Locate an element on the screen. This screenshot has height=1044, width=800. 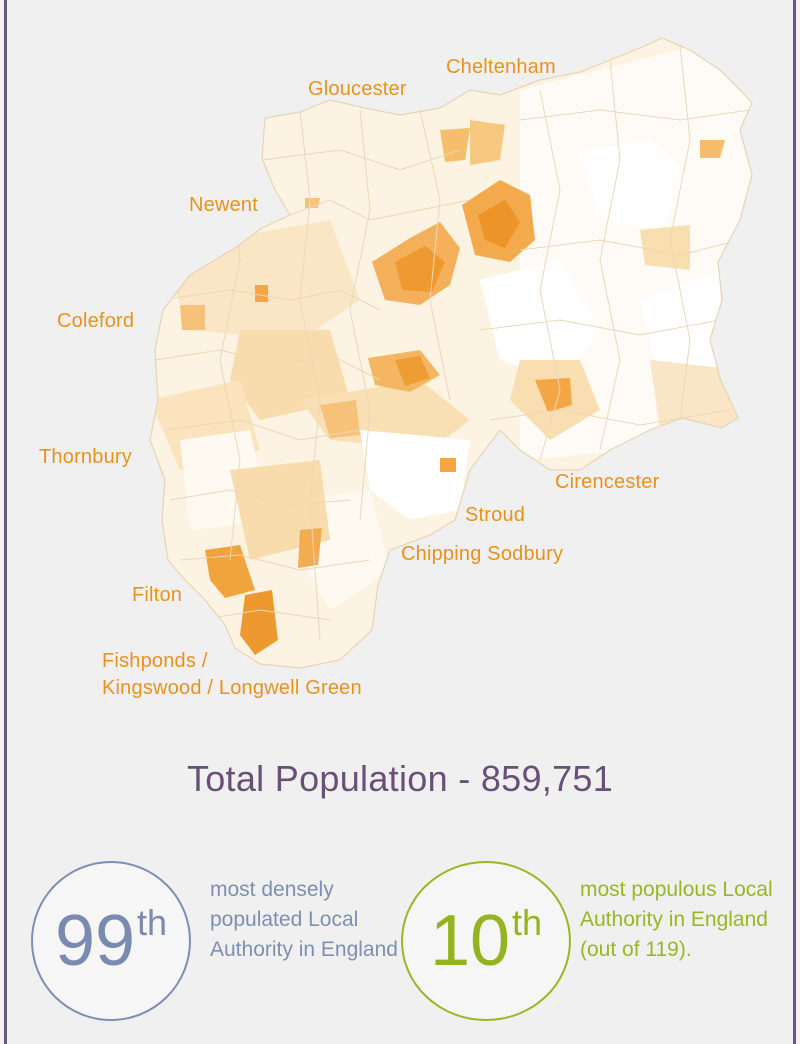
label-gloucester: Gloucester is located at coordinates (357, 89).